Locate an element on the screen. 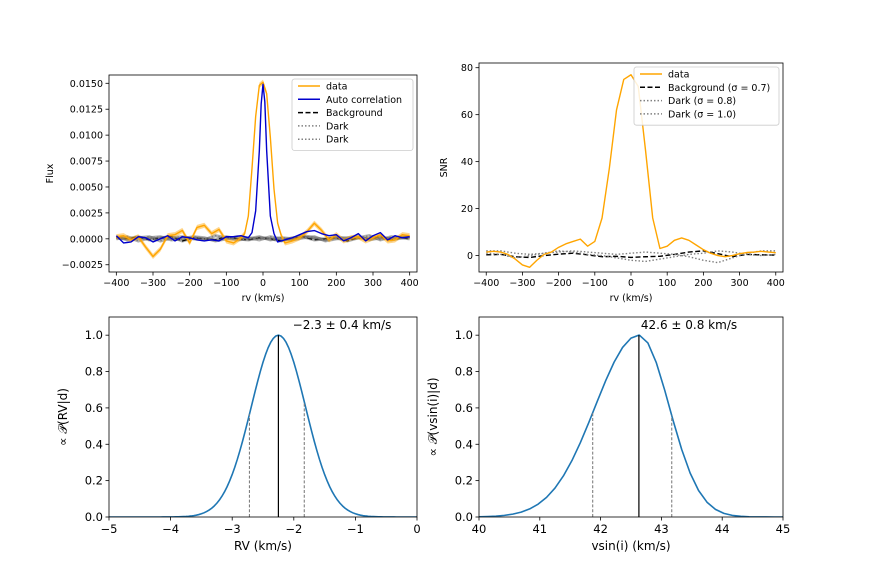 The height and width of the screenshot is (581, 872). x-tick-label: 41 is located at coordinates (539, 529).